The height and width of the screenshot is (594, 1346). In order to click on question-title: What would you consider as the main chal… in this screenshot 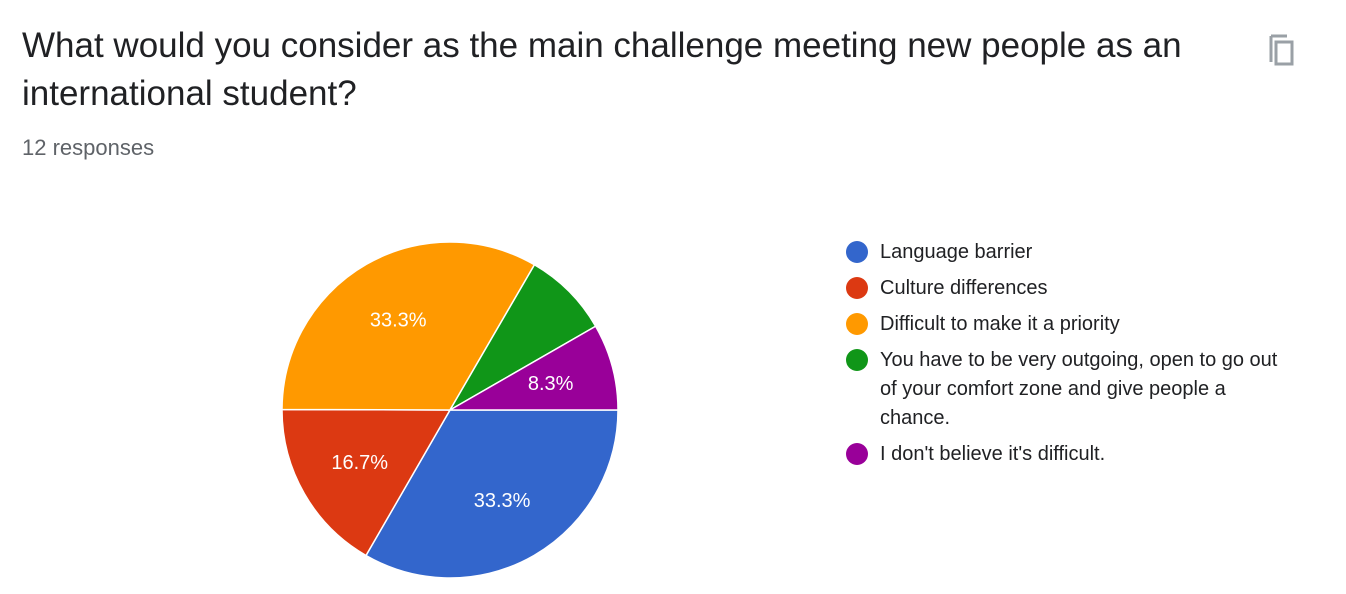, I will do `click(602, 69)`.